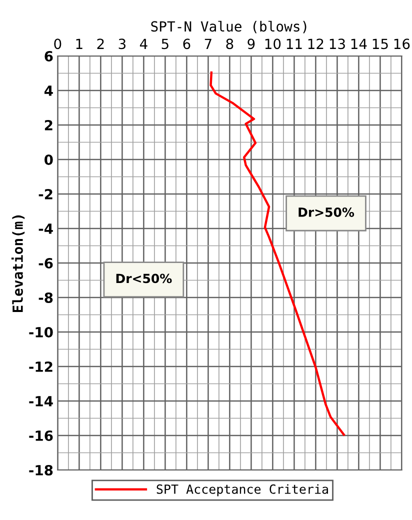 The image size is (412, 520). Describe the element at coordinates (294, 43) in the screenshot. I see `x-tick-label: 11` at that location.